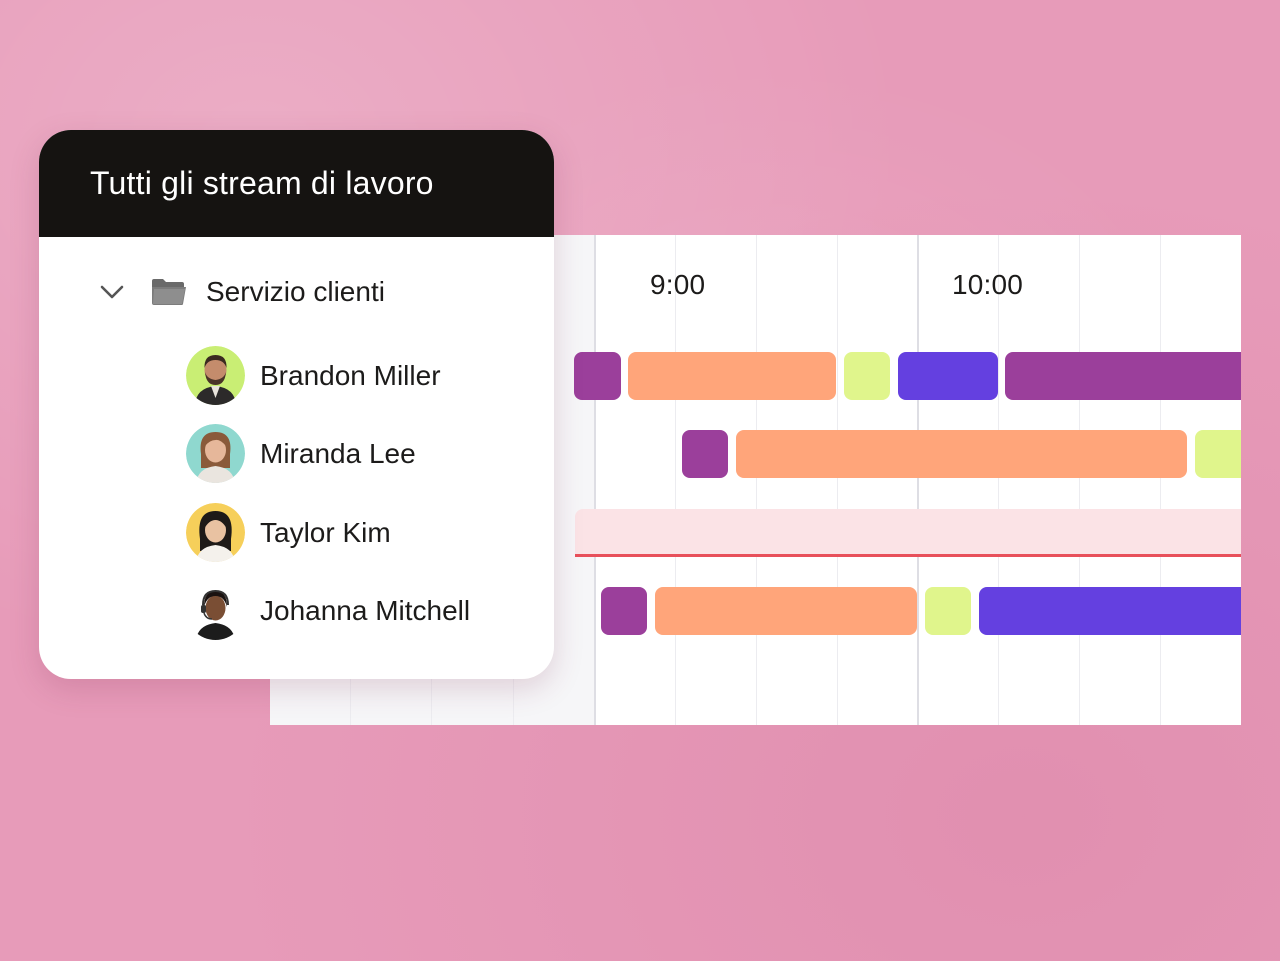 This screenshot has height=961, width=1280. Describe the element at coordinates (295, 291) in the screenshot. I see `group-label: Servizio clienti` at that location.